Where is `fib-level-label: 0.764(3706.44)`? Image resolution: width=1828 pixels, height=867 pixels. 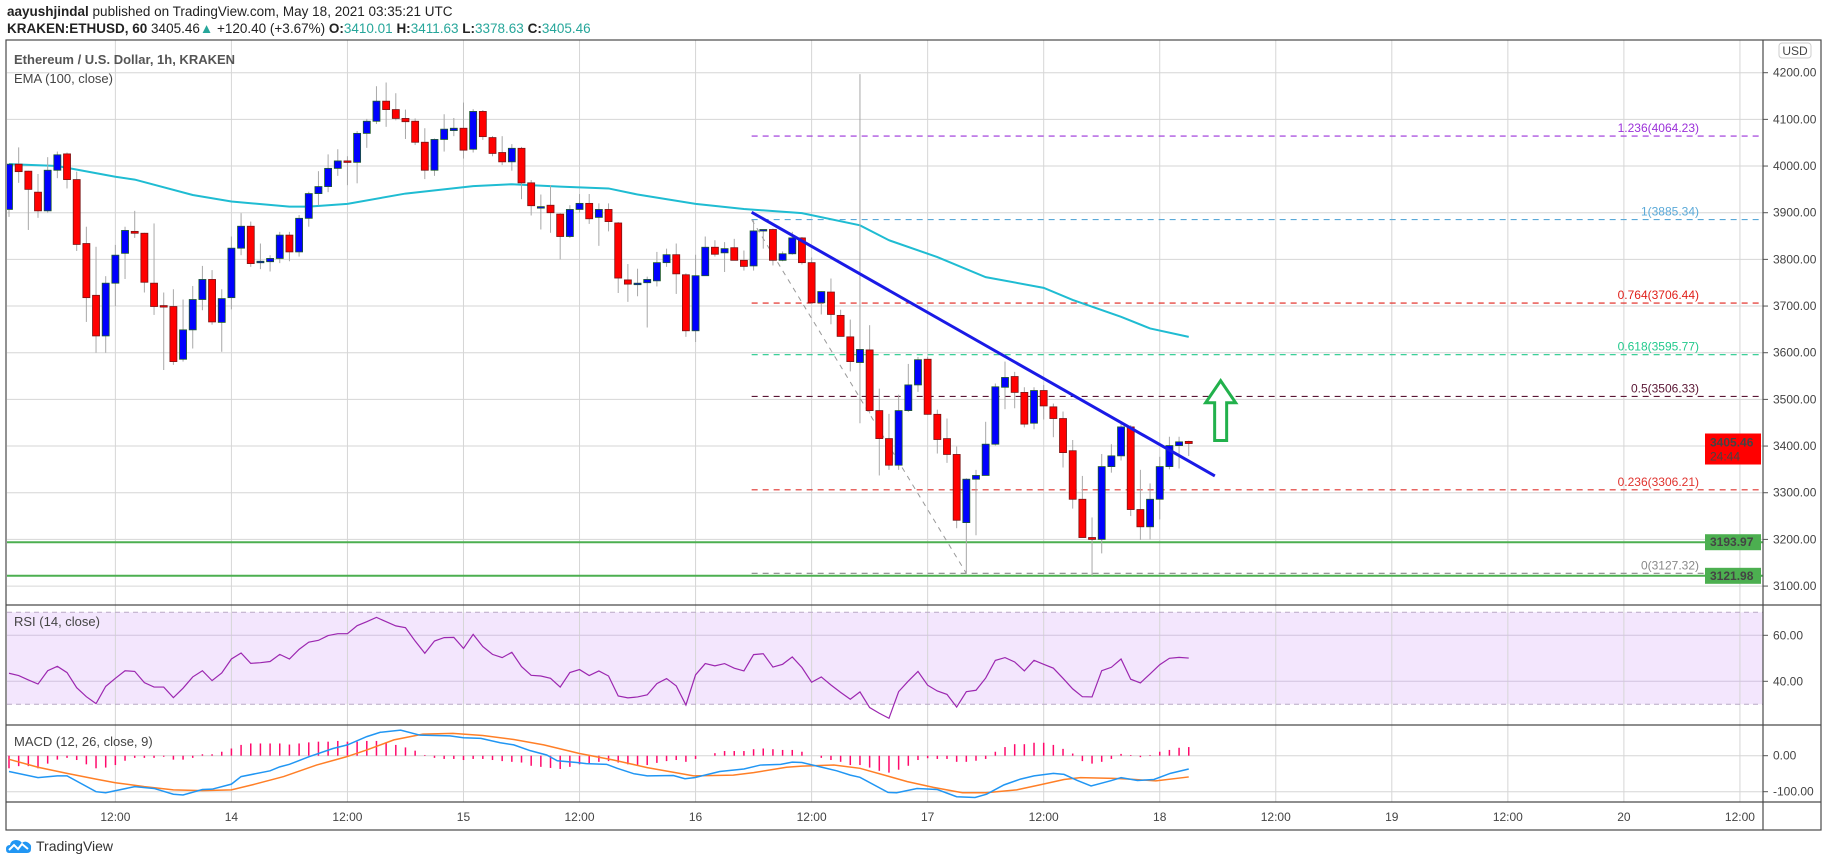
fib-level-label: 0.764(3706.44) is located at coordinates (1658, 295).